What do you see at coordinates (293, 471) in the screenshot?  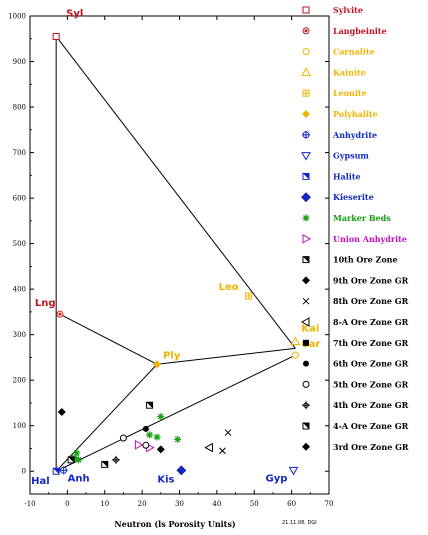 I see `mineral-point-gypsum` at bounding box center [293, 471].